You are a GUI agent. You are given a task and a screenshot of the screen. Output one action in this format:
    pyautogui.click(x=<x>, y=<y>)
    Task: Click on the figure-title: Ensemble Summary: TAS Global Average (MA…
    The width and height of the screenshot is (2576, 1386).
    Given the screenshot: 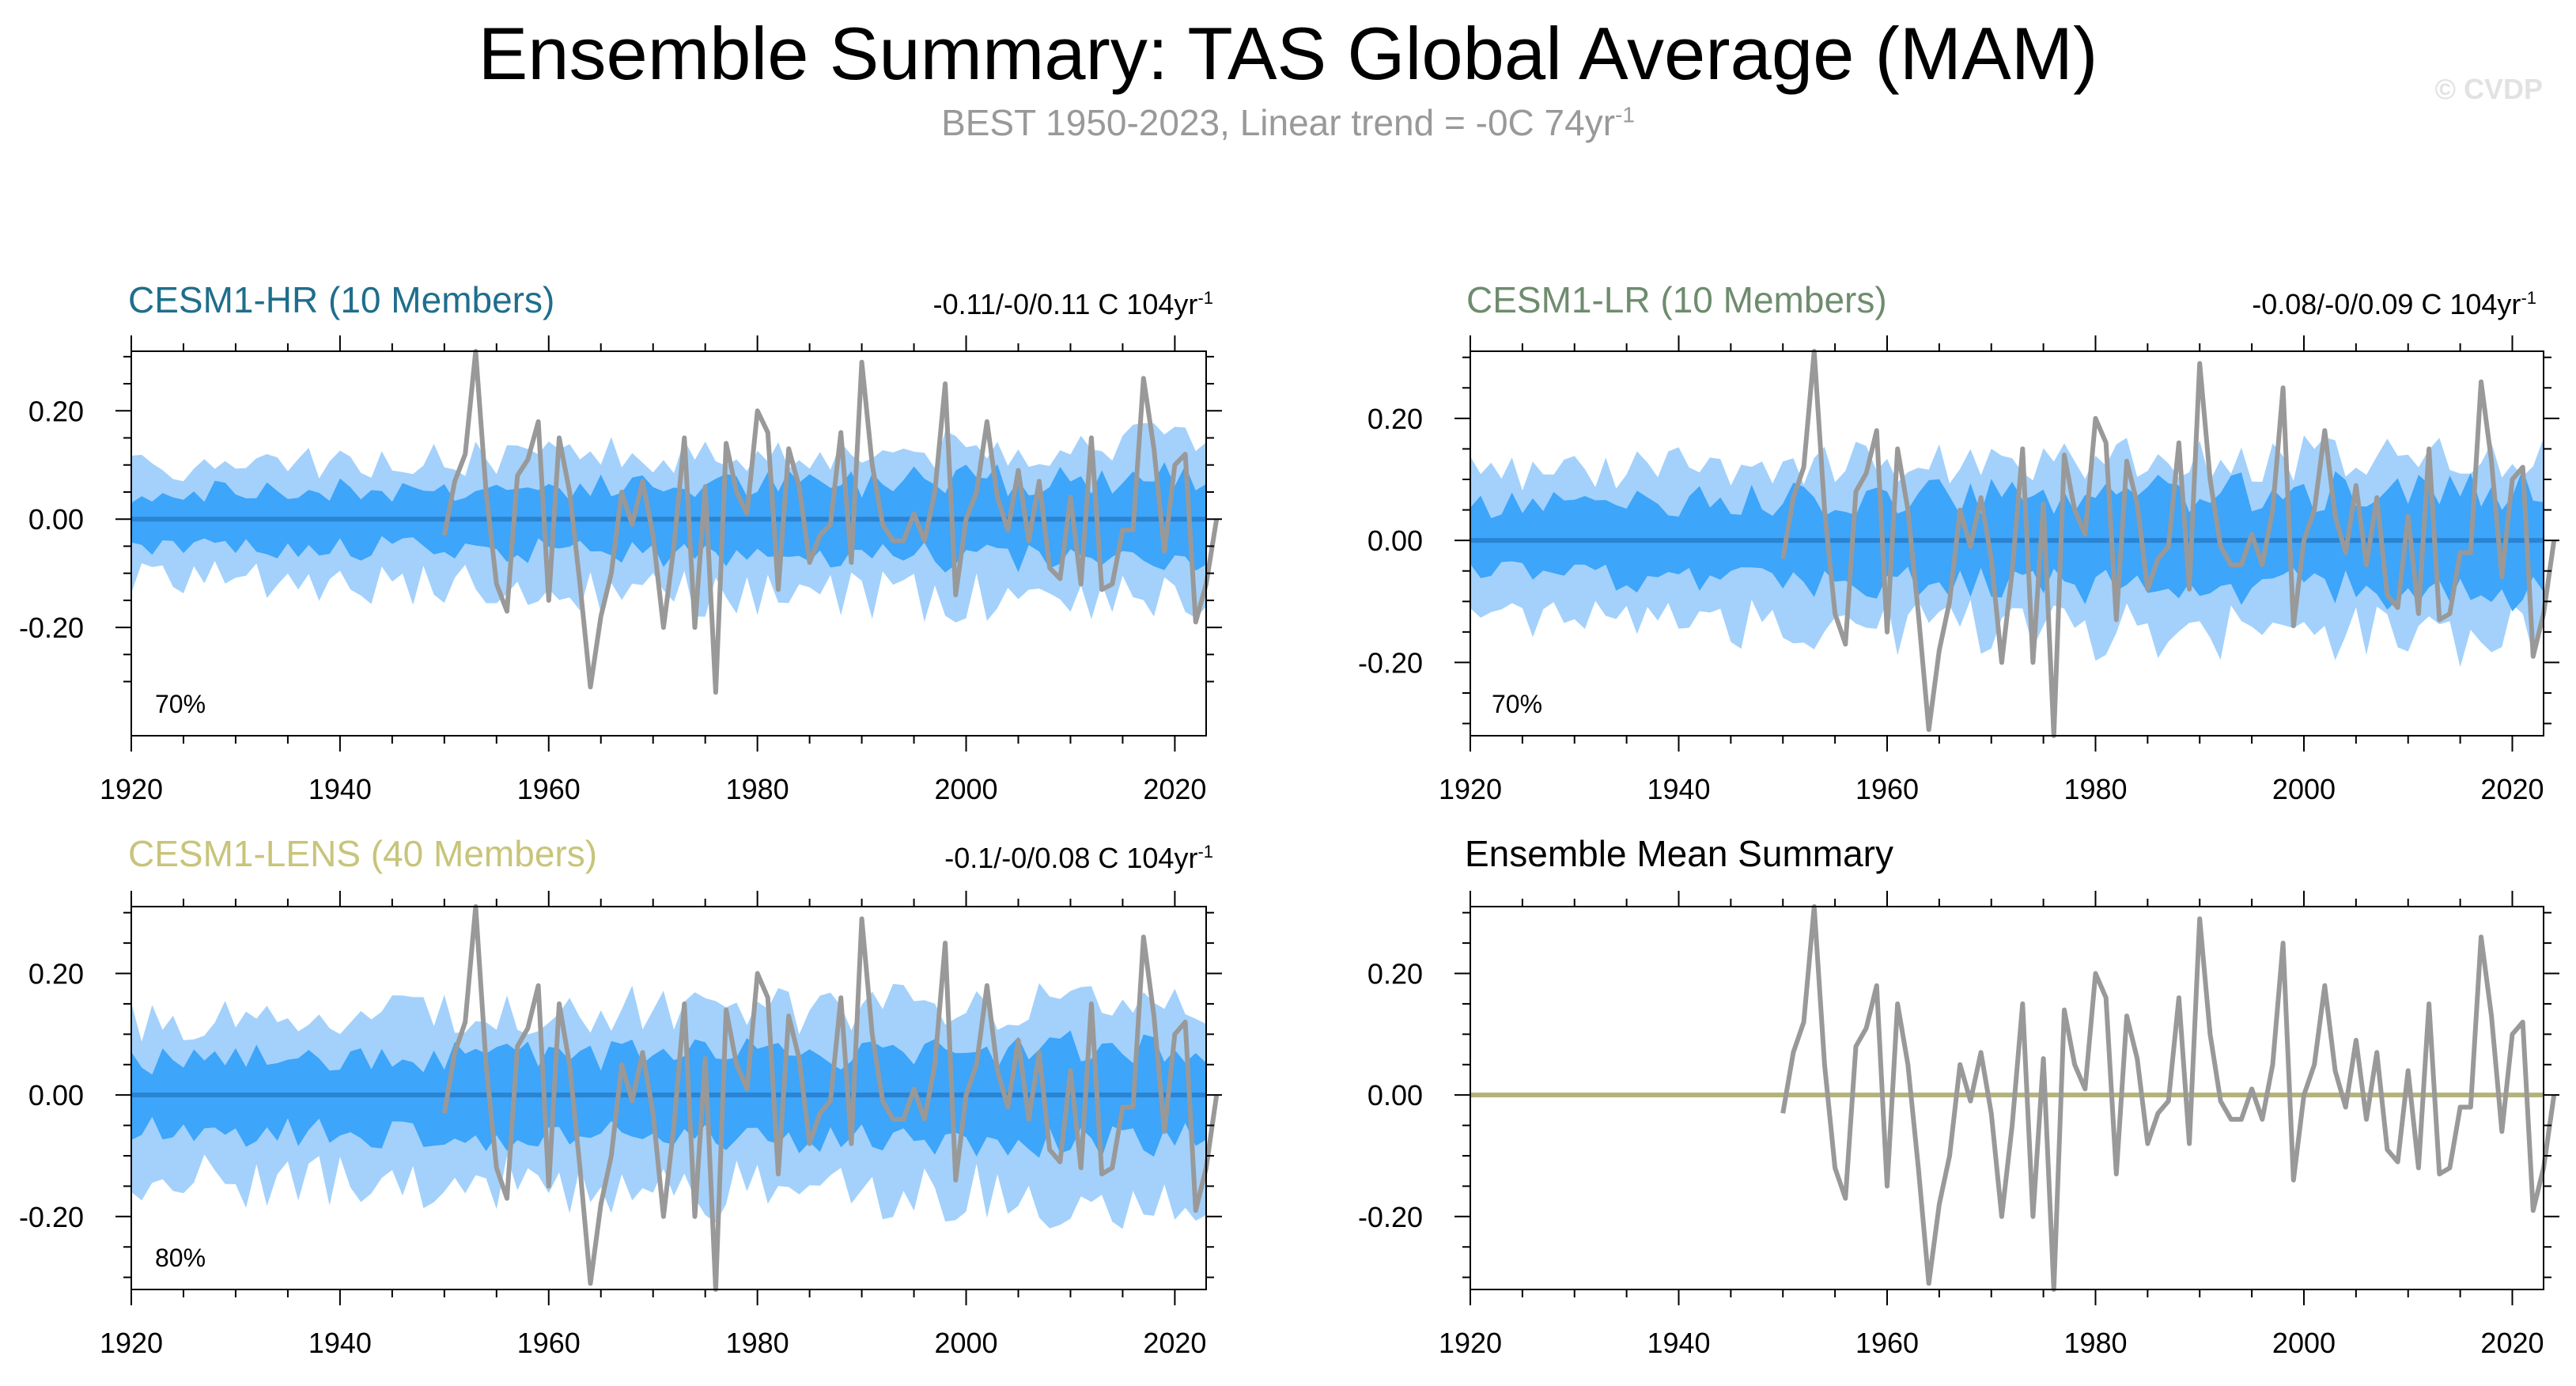 What is the action you would take?
    pyautogui.click(x=1288, y=54)
    